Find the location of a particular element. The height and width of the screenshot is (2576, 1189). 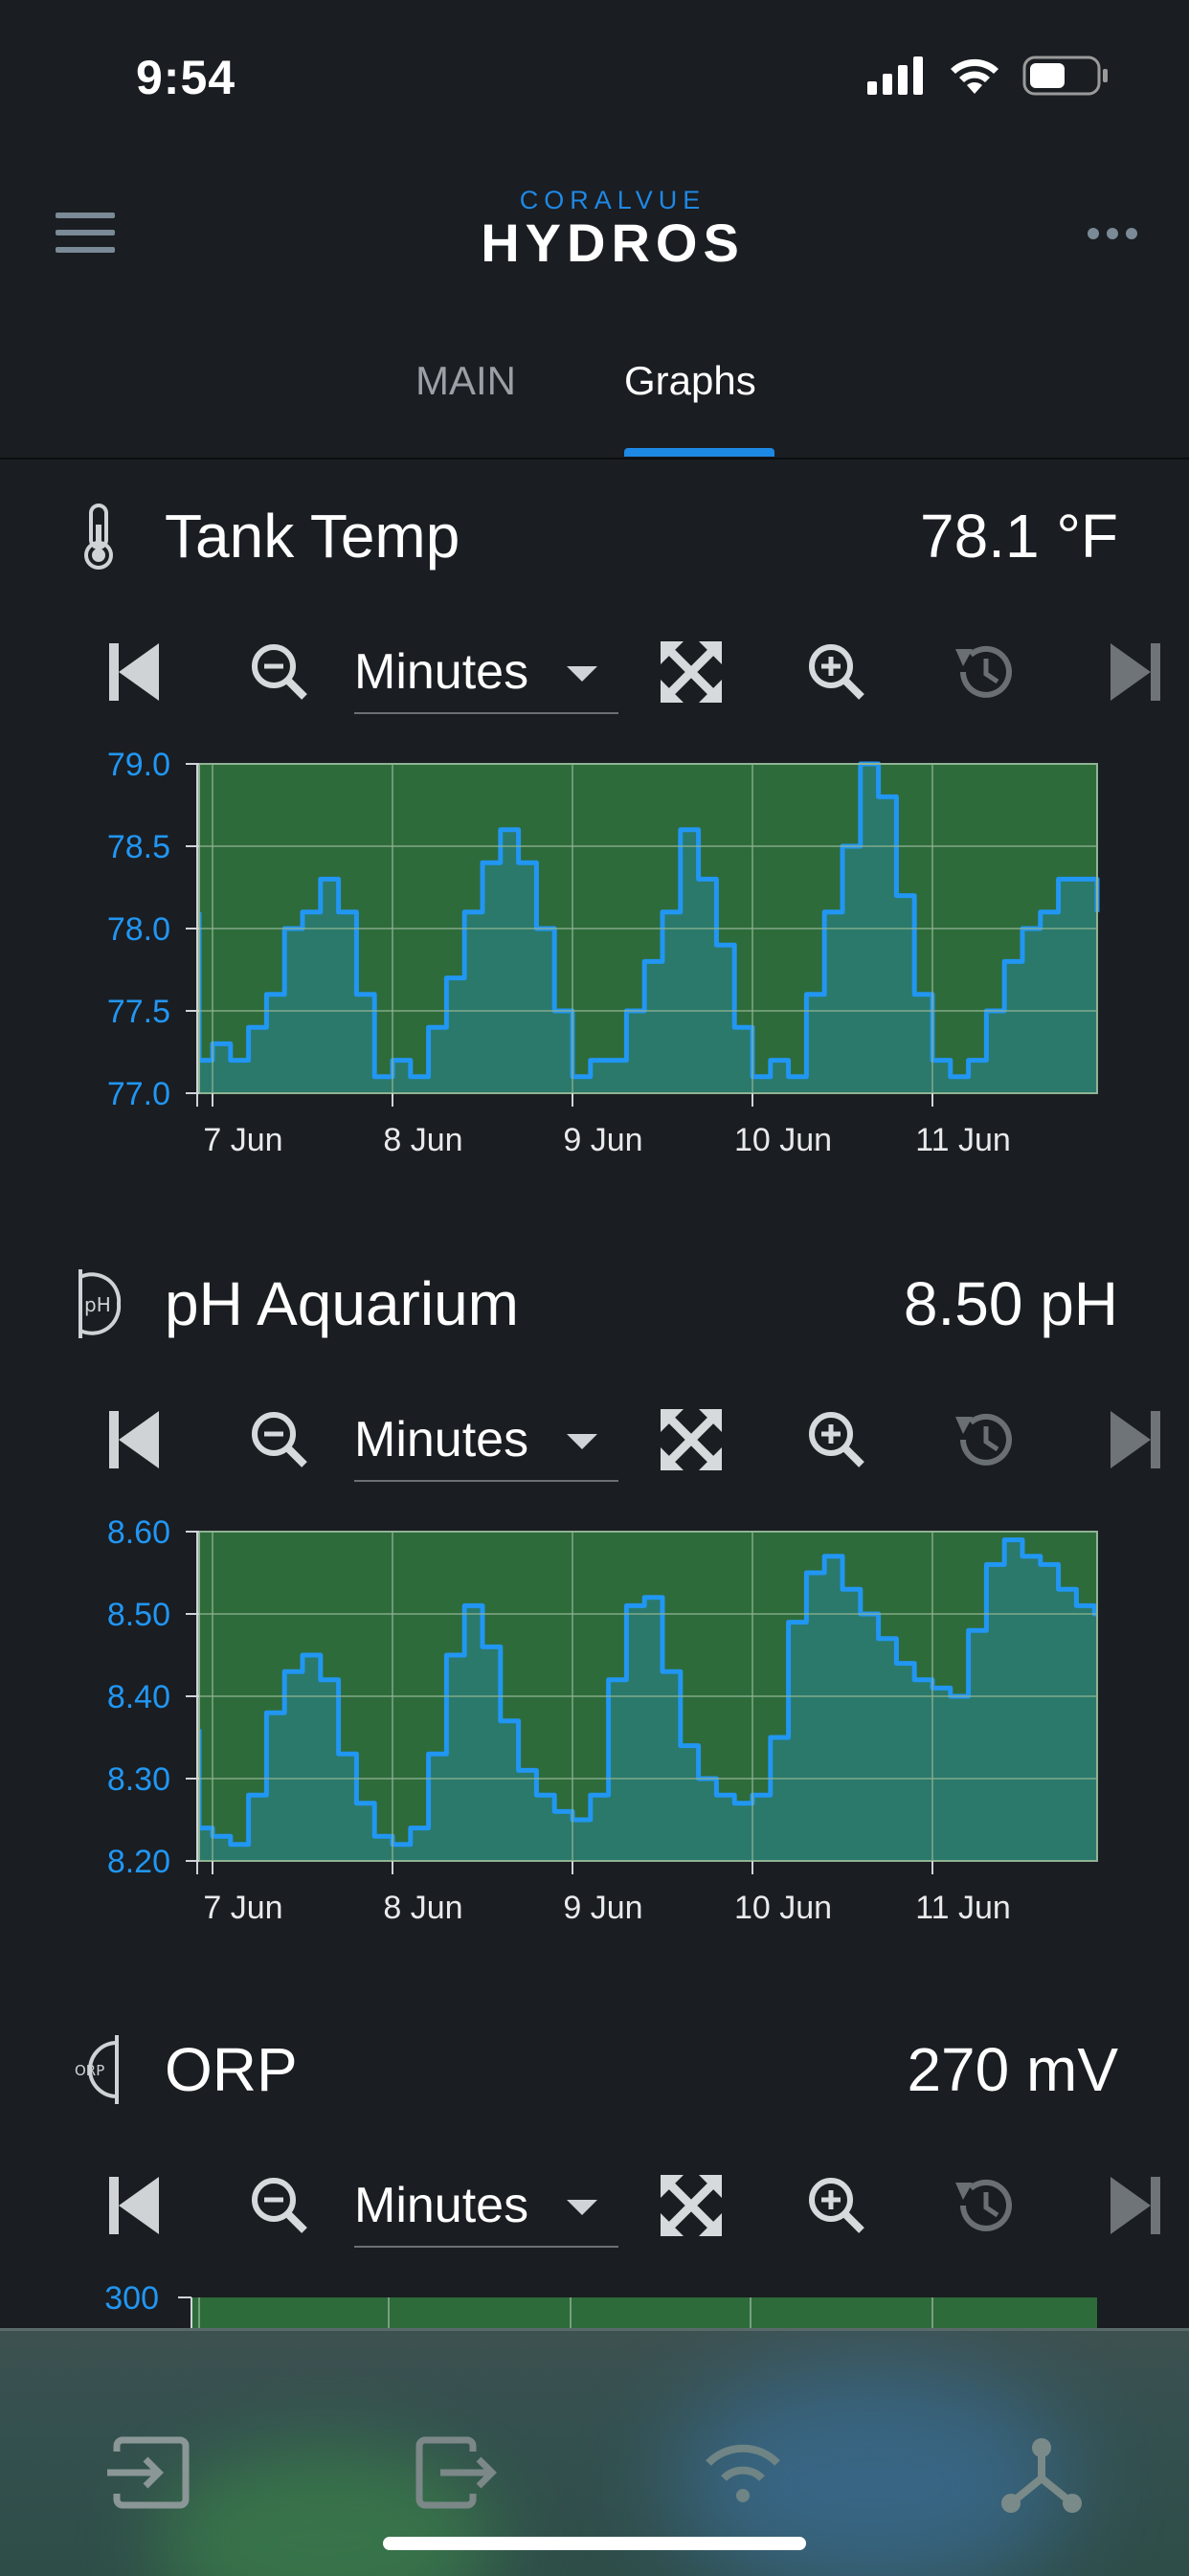

tab-graphs: Graphs is located at coordinates (690, 381).